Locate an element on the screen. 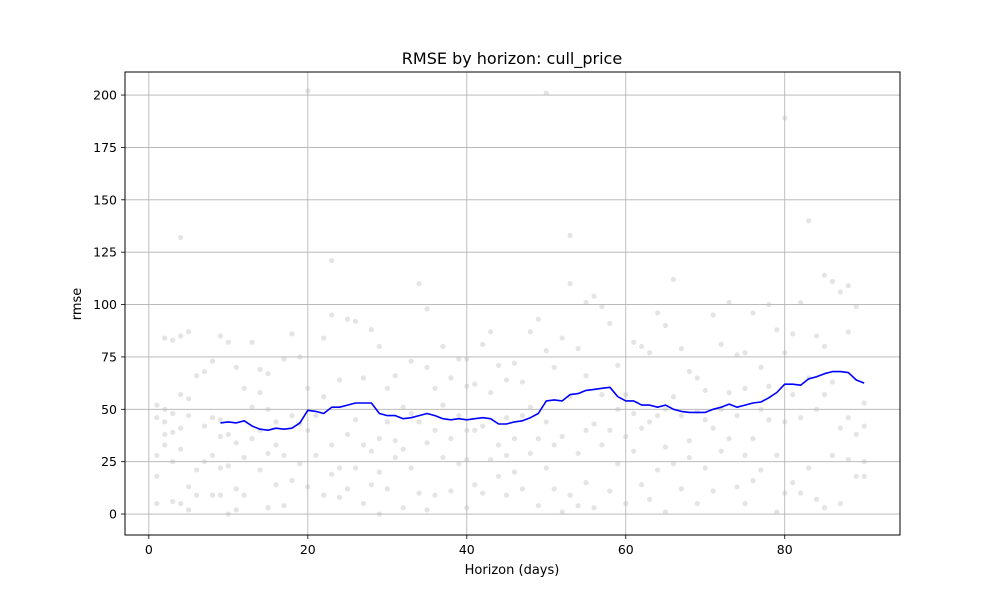  x-tick-label: 40 is located at coordinates (467, 549).